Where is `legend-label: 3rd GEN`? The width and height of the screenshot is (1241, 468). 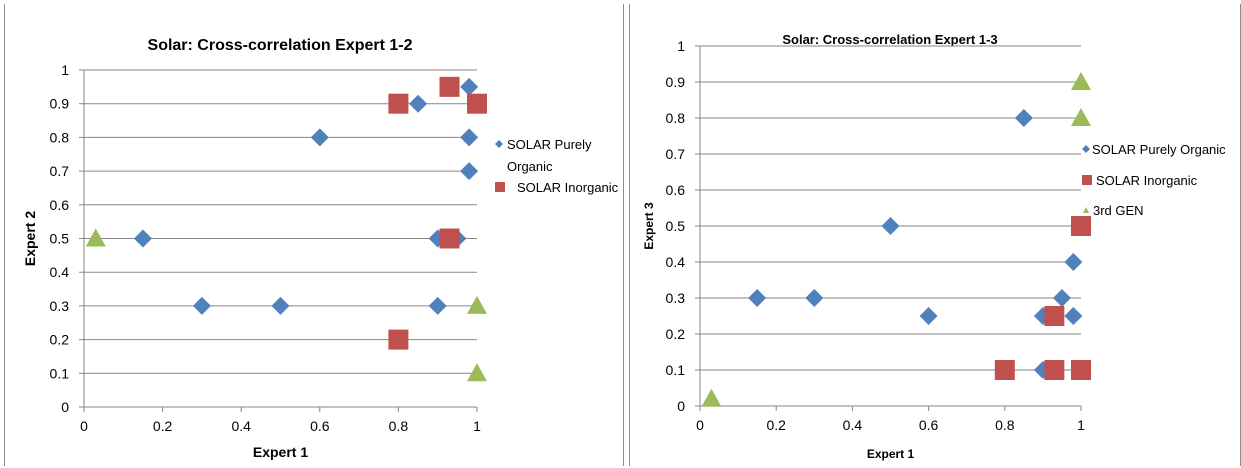 legend-label: 3rd GEN is located at coordinates (1118, 210).